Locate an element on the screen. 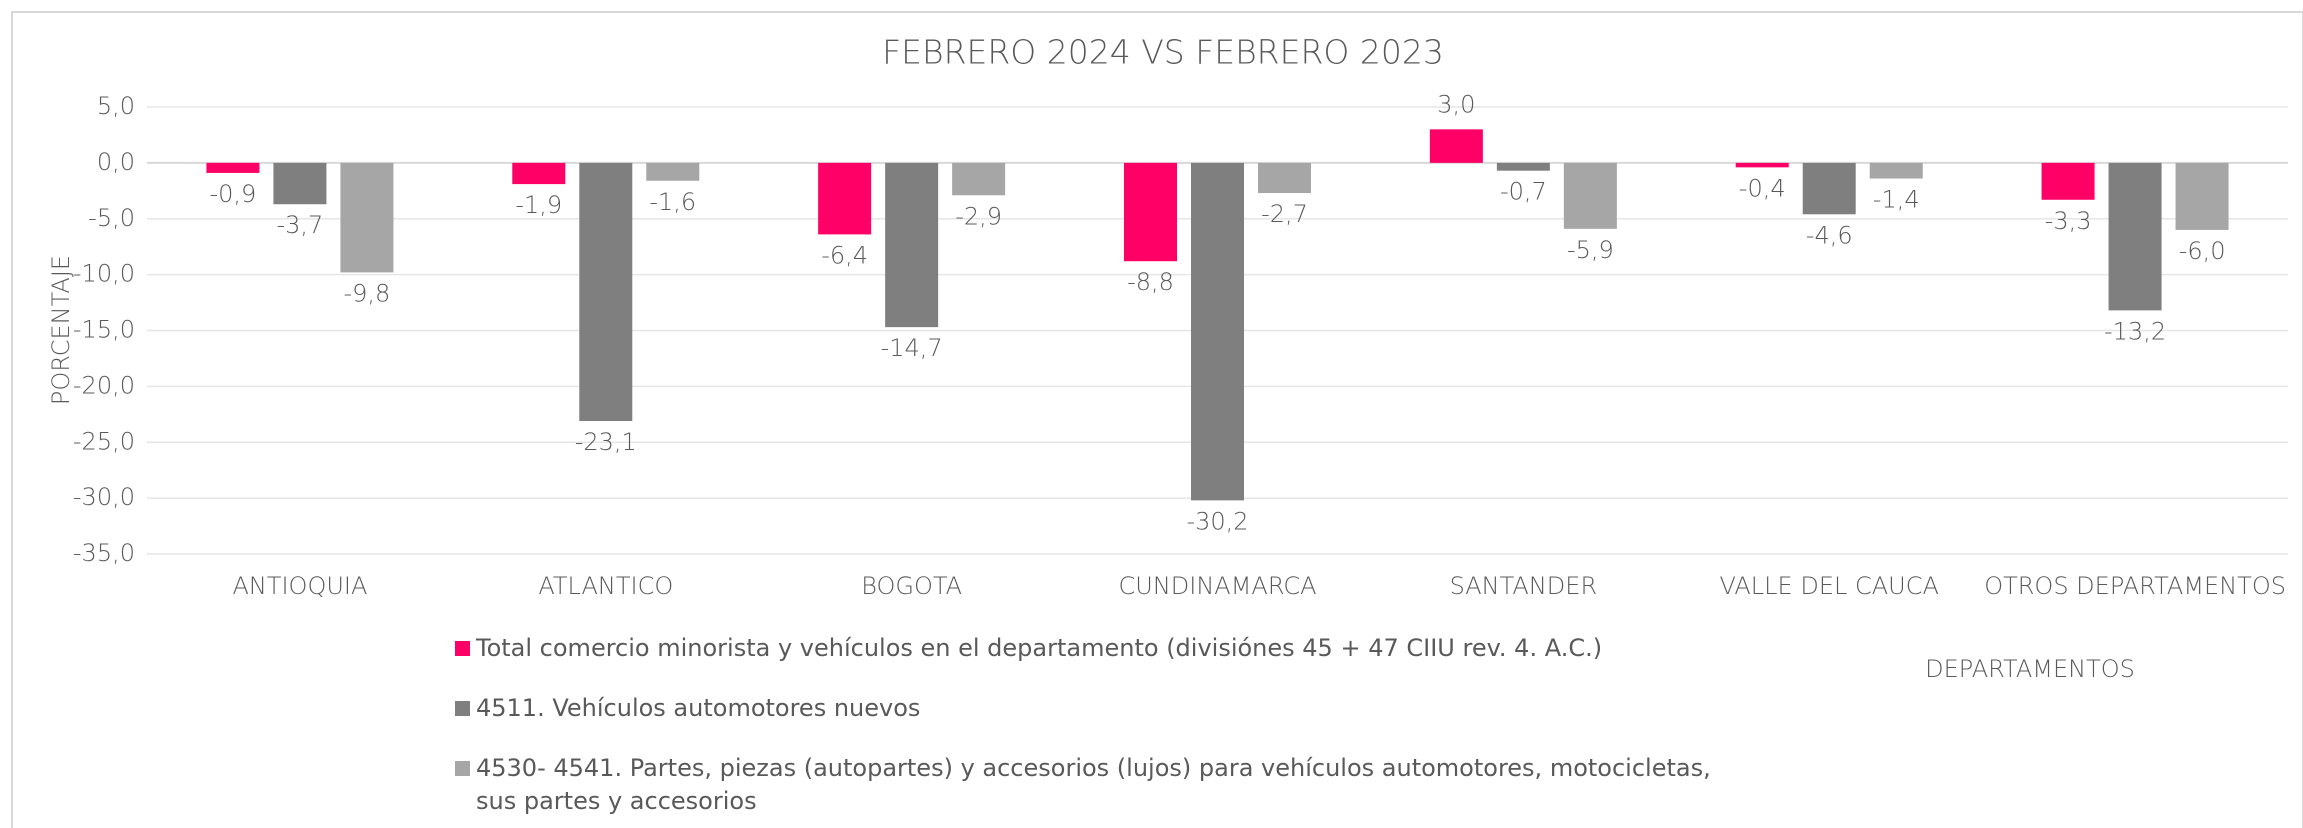 This screenshot has width=2303, height=828. value-label: -8,8 is located at coordinates (1150, 282).